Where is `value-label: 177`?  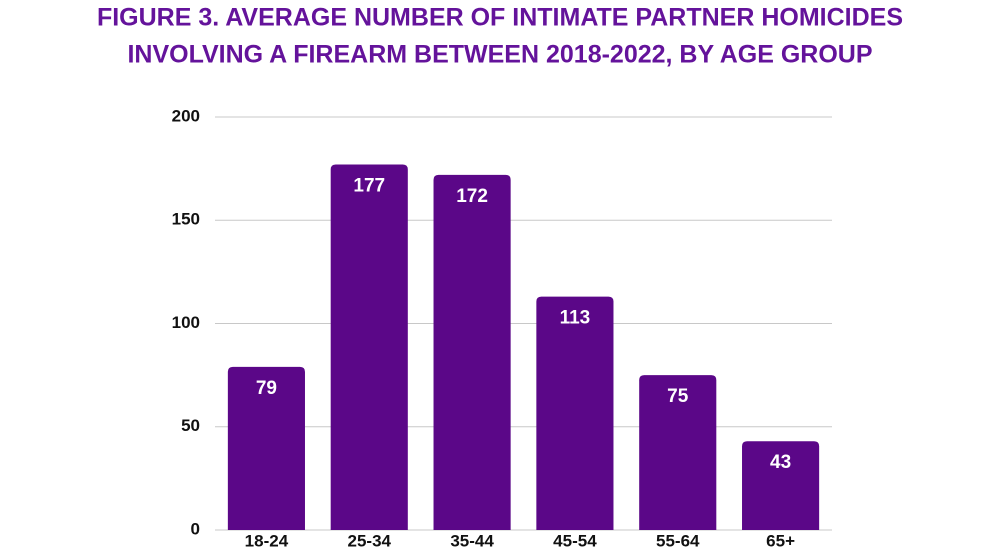 value-label: 177 is located at coordinates (369, 186).